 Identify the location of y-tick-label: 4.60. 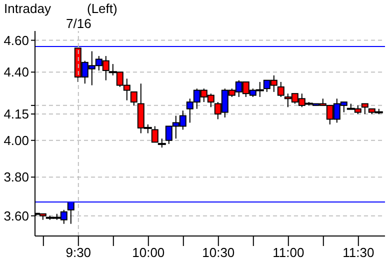
(16, 40).